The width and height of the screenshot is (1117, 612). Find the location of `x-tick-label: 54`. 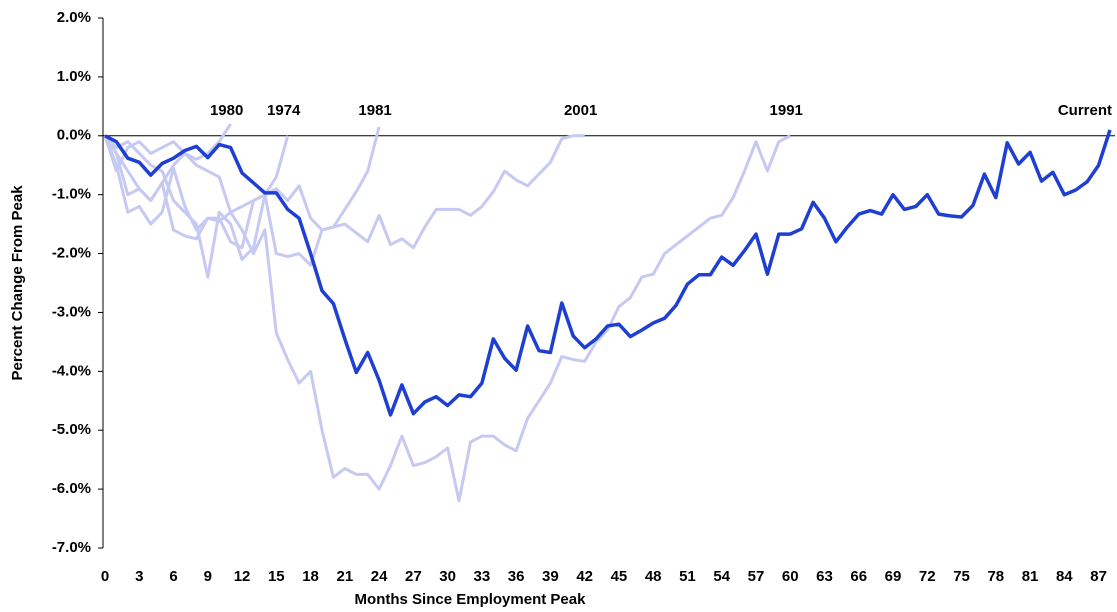

x-tick-label: 54 is located at coordinates (721, 576).